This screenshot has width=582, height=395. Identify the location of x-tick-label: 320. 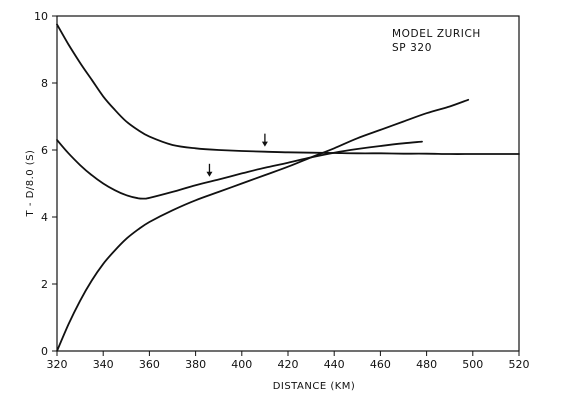
(57, 364).